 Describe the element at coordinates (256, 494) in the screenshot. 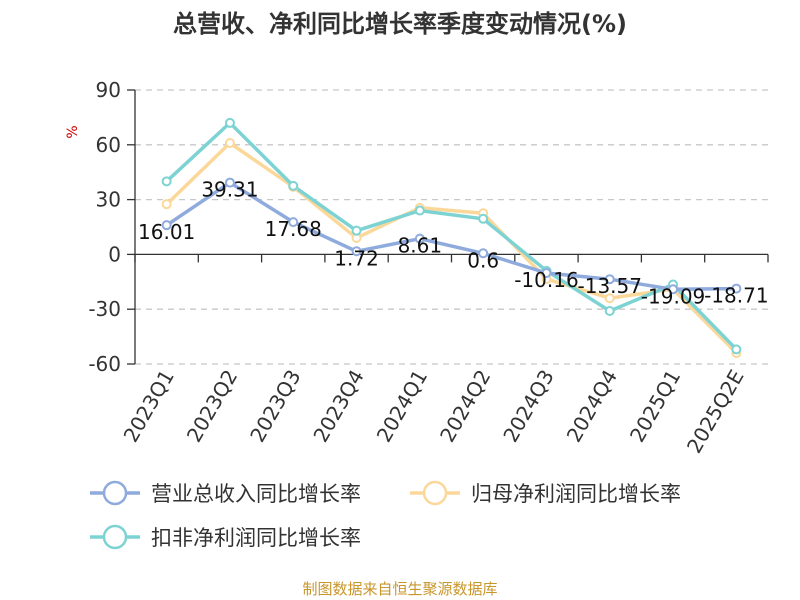

I see `legend-label: 营业总收入同比增长率` at that location.